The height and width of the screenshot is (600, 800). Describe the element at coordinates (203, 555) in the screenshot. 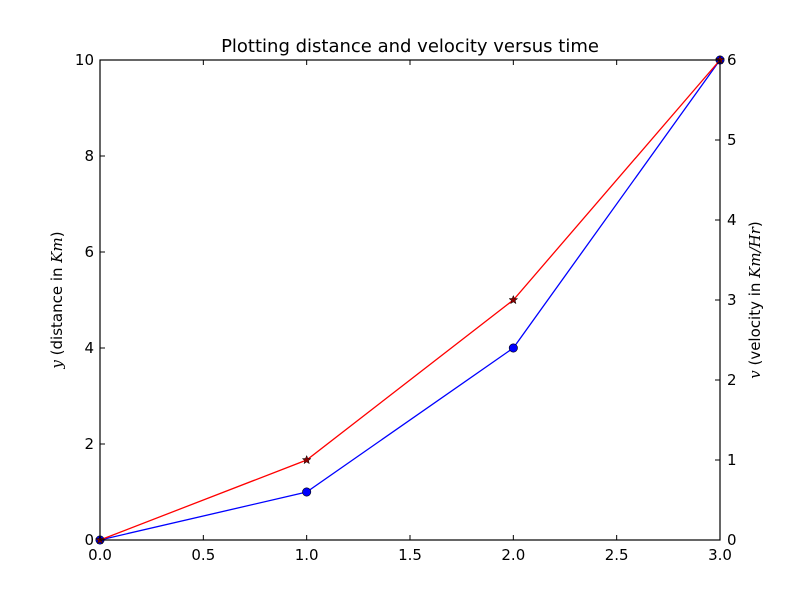

I see `x-tick-label-1: 0.5` at that location.